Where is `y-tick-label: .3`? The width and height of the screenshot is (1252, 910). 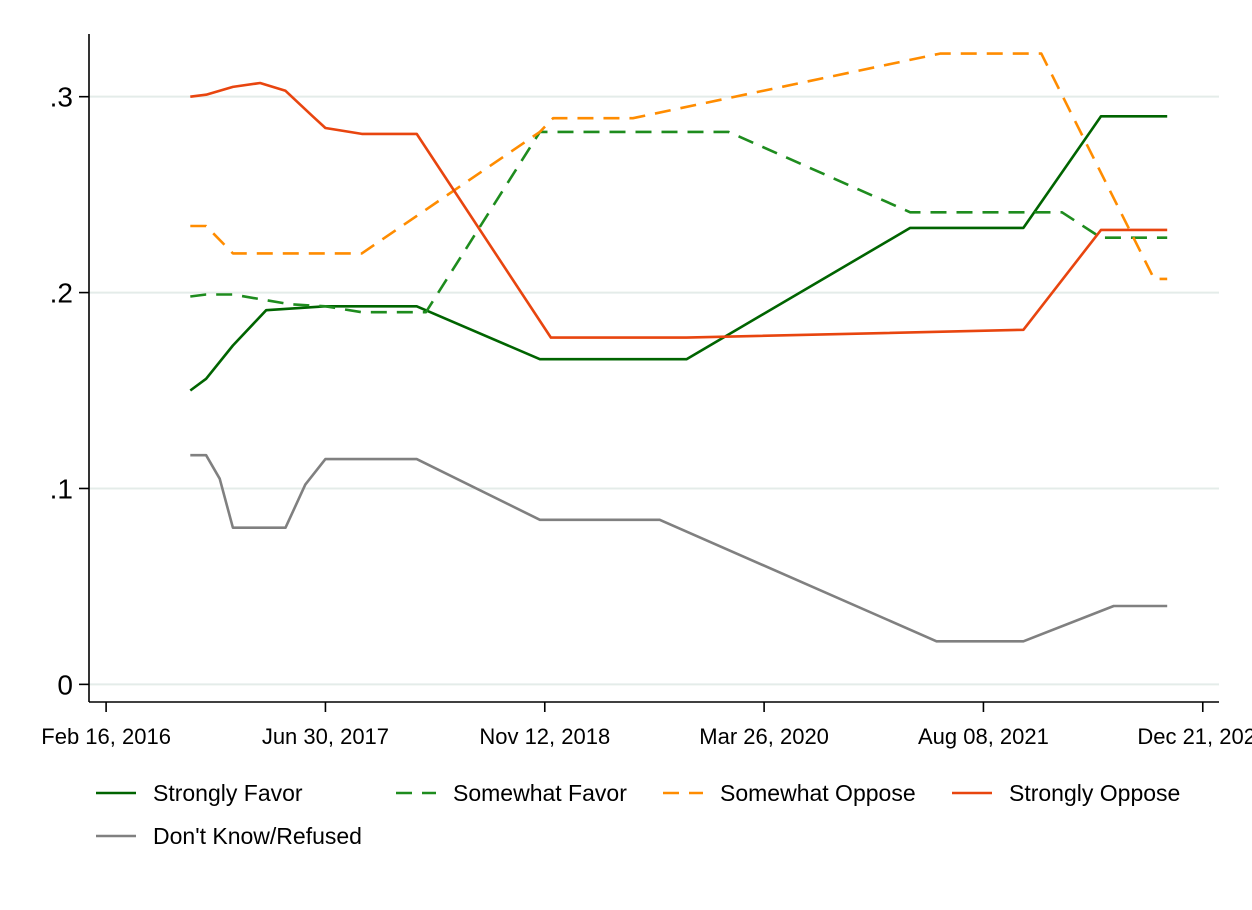 y-tick-label: .3 is located at coordinates (61, 97).